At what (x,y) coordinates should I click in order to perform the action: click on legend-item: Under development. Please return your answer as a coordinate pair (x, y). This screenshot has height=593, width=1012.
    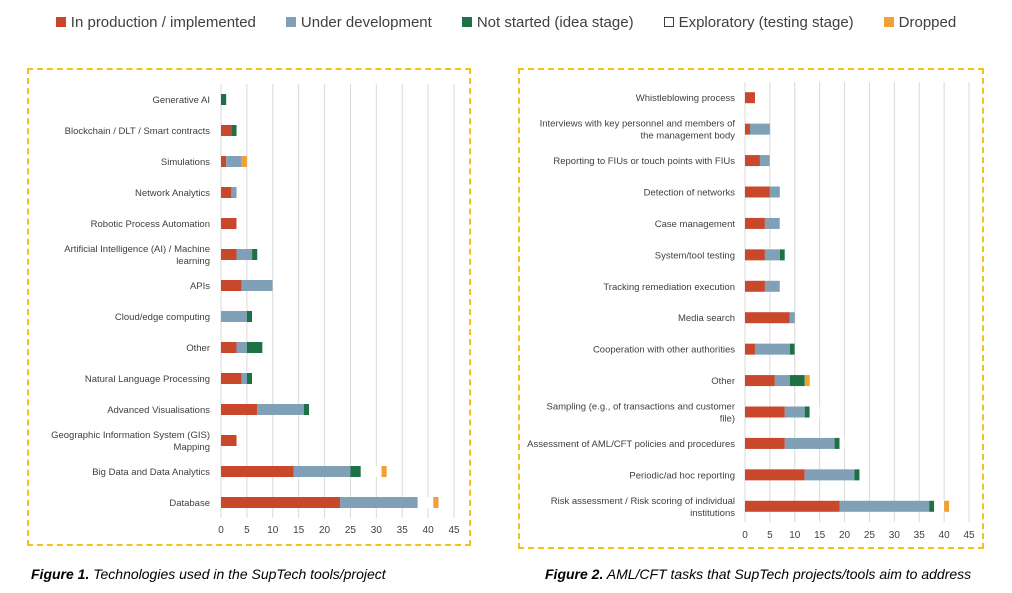
    Looking at the image, I should click on (358, 22).